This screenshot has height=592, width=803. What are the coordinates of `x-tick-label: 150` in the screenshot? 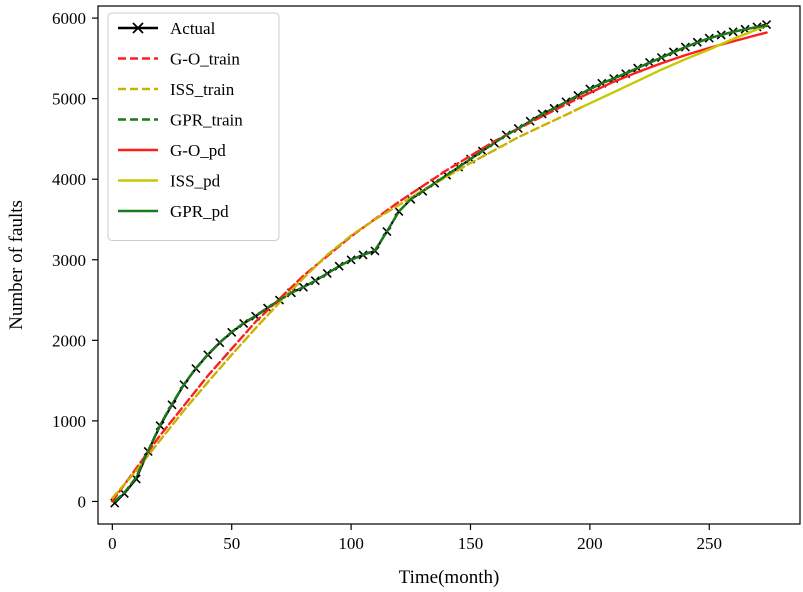 It's located at (471, 543).